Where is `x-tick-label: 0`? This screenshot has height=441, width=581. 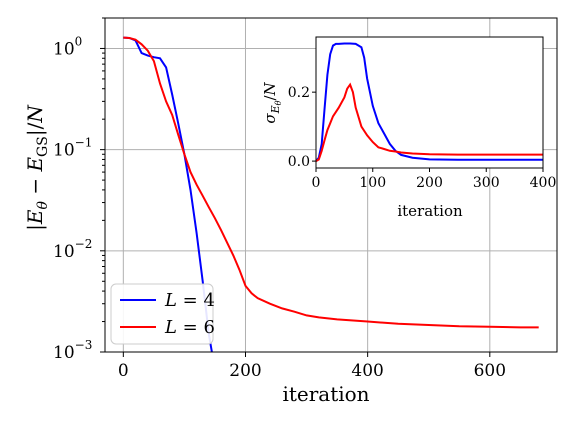 x-tick-label: 0 is located at coordinates (123, 371).